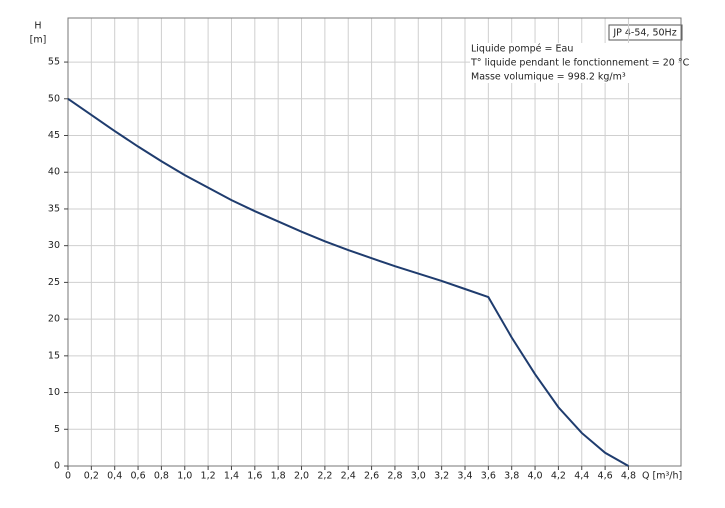  Describe the element at coordinates (231, 476) in the screenshot. I see `x-tick-label: 1,4` at that location.